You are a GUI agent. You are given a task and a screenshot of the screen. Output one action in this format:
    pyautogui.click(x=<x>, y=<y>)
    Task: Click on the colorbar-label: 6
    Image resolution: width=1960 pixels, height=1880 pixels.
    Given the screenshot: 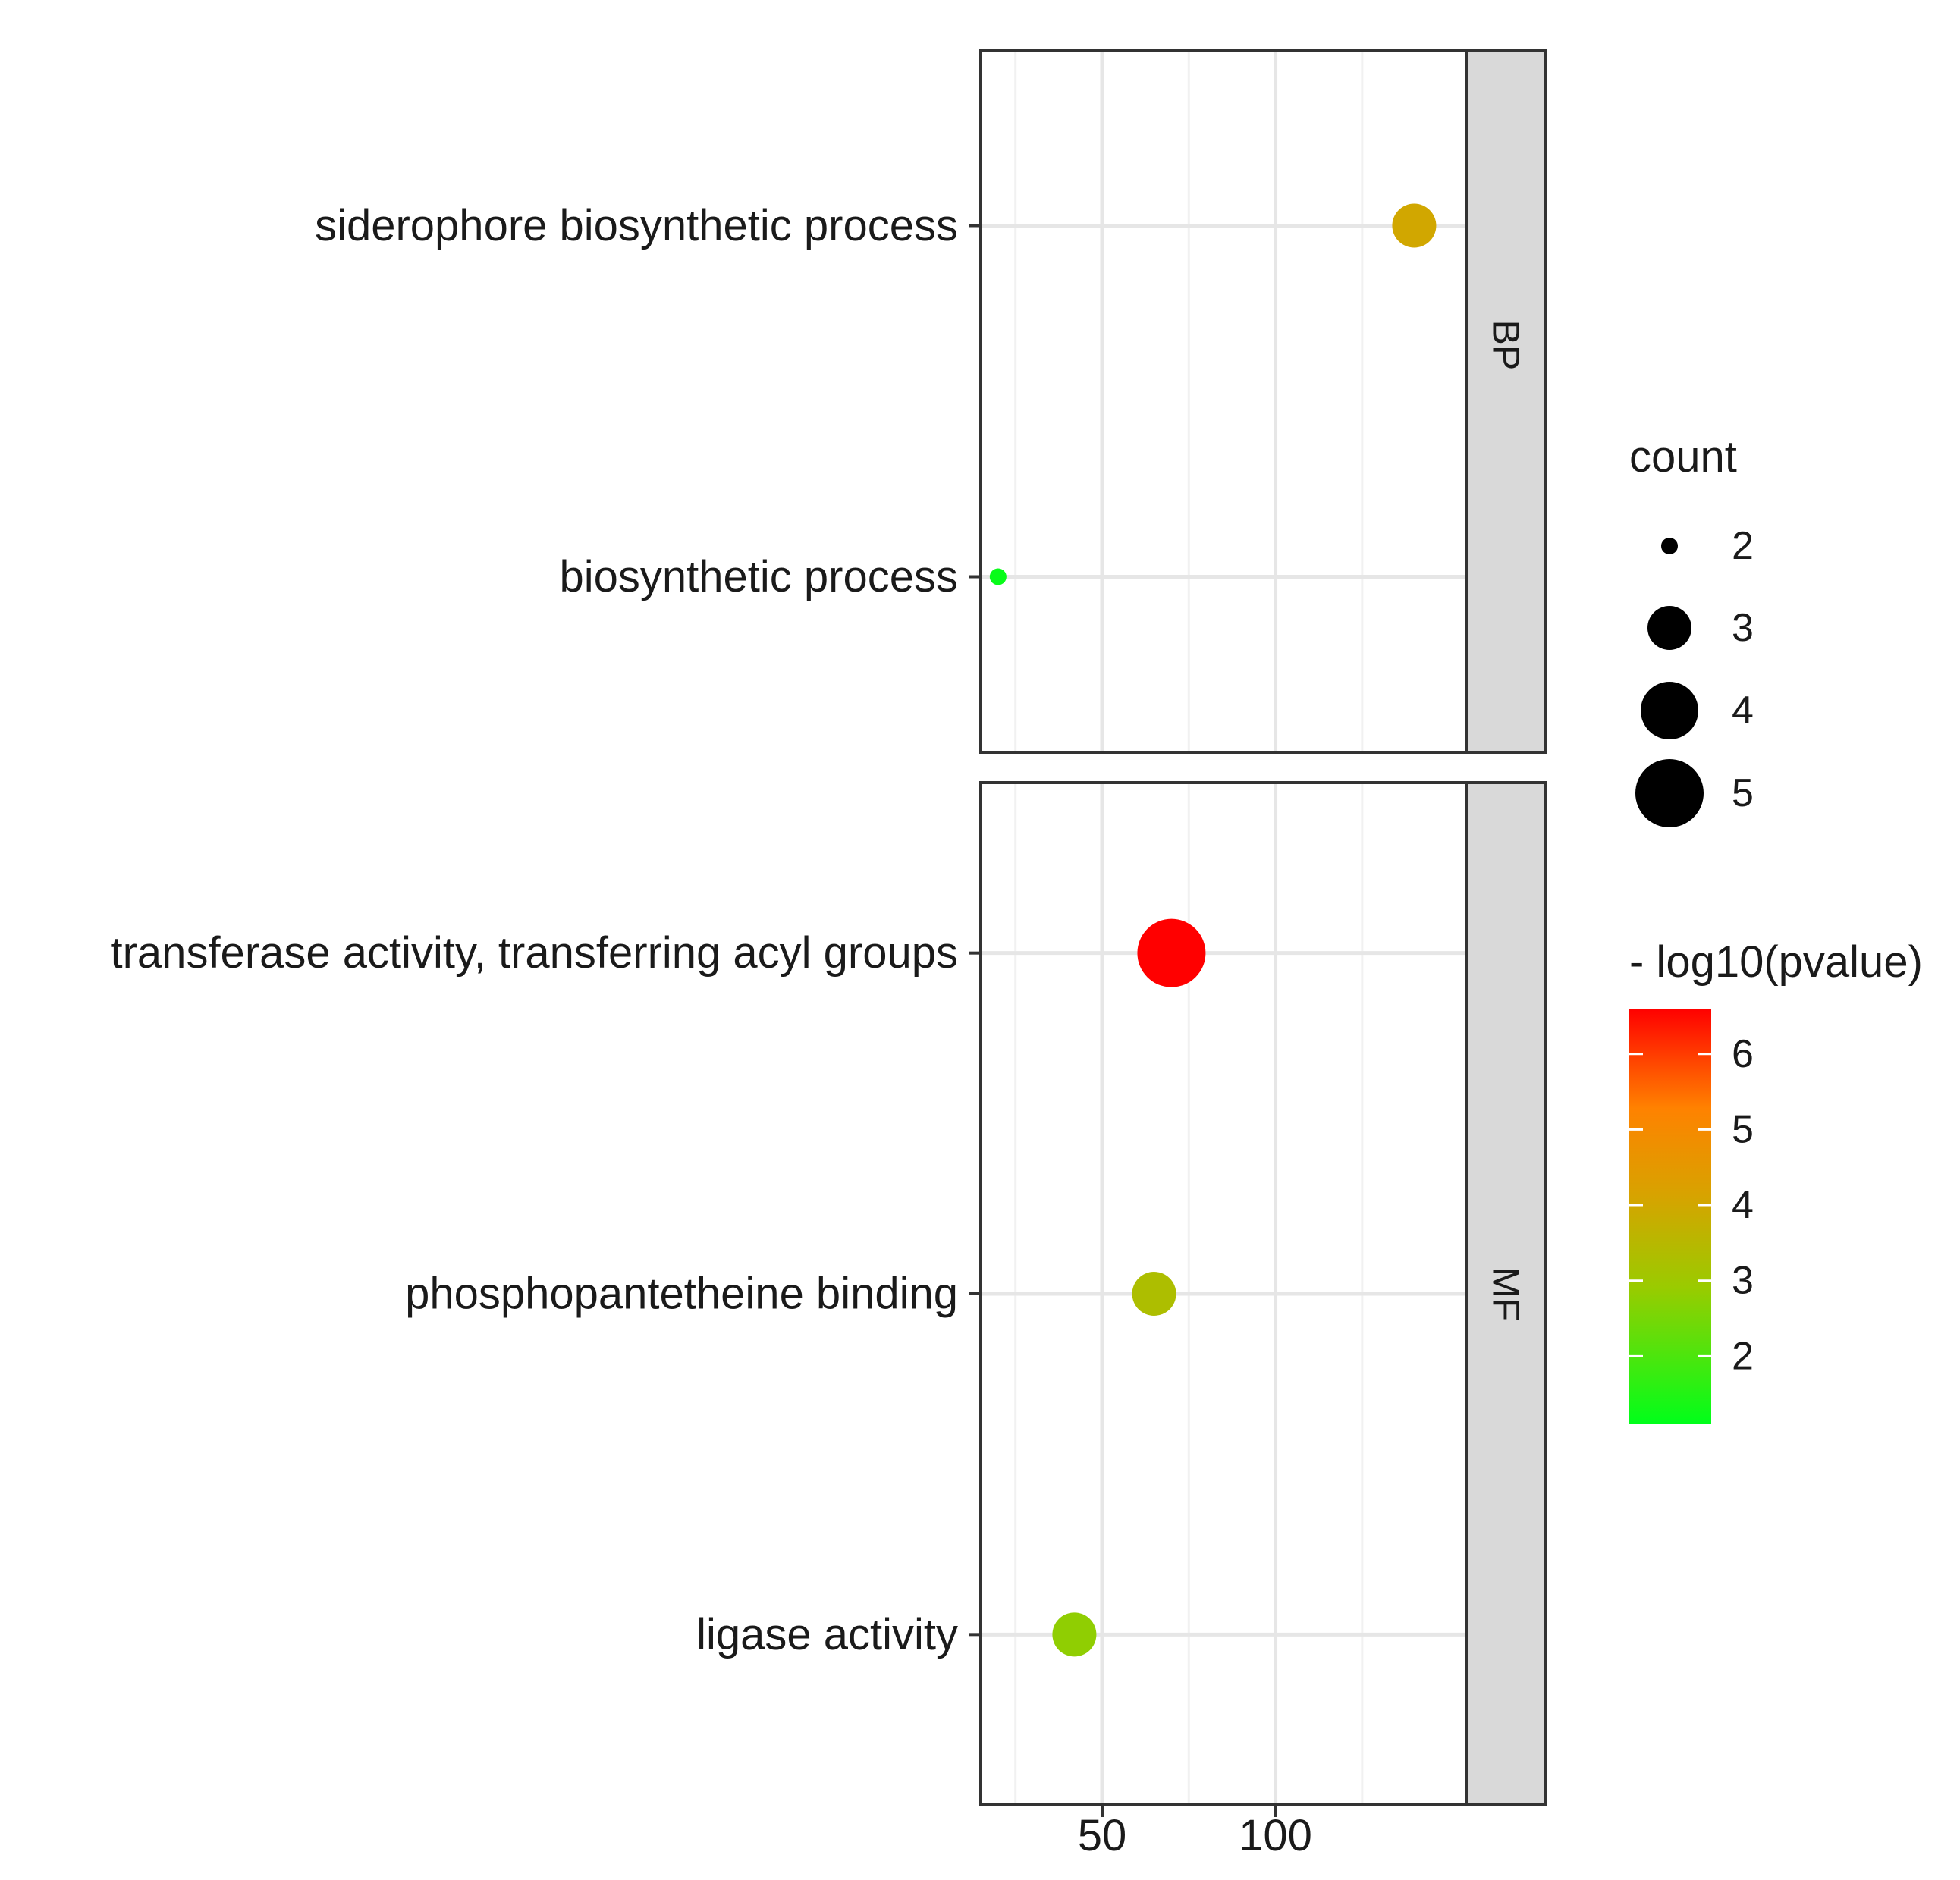 What is the action you would take?
    pyautogui.click(x=1743, y=1054)
    